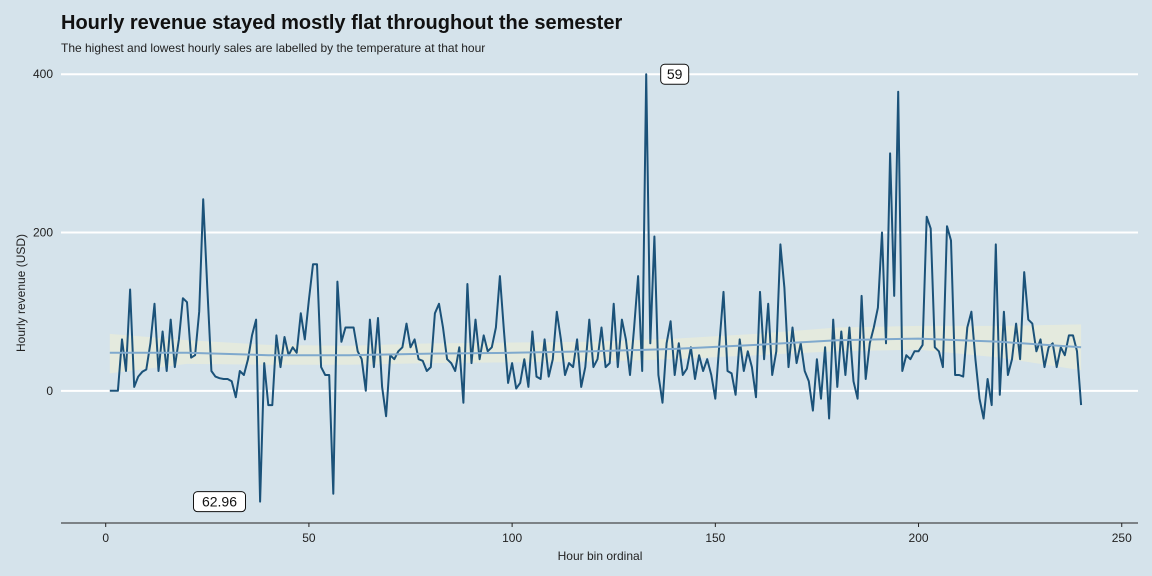 The image size is (1152, 576). Describe the element at coordinates (512, 538) in the screenshot. I see `x-tick-label: 100` at that location.